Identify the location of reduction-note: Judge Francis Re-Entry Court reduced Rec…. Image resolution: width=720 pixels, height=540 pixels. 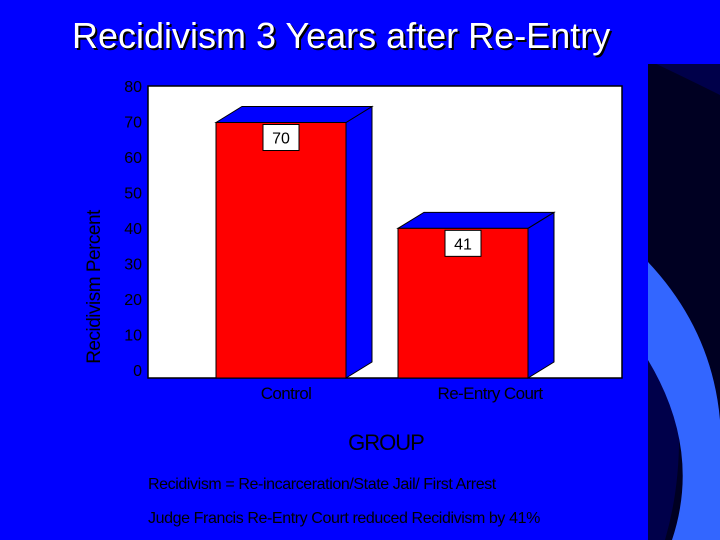
(344, 518).